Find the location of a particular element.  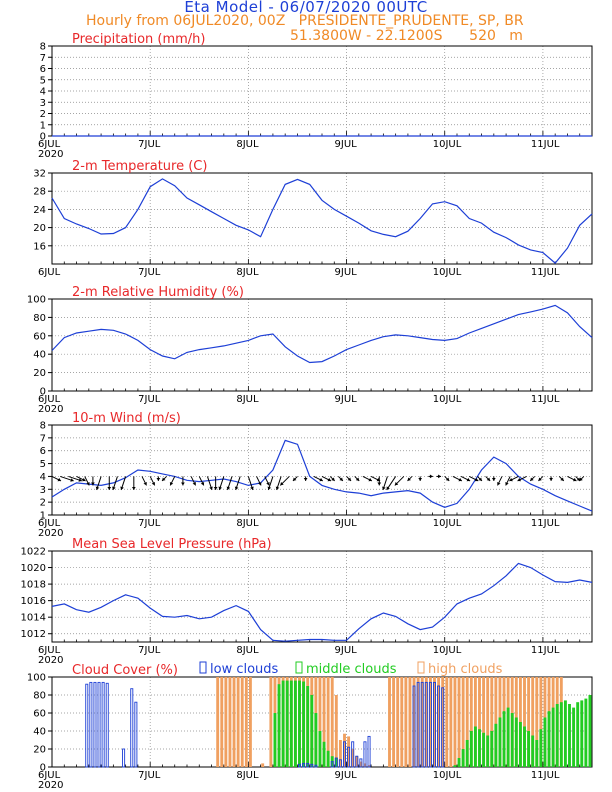

y-tick-label: 1020 is located at coordinates (33, 568).